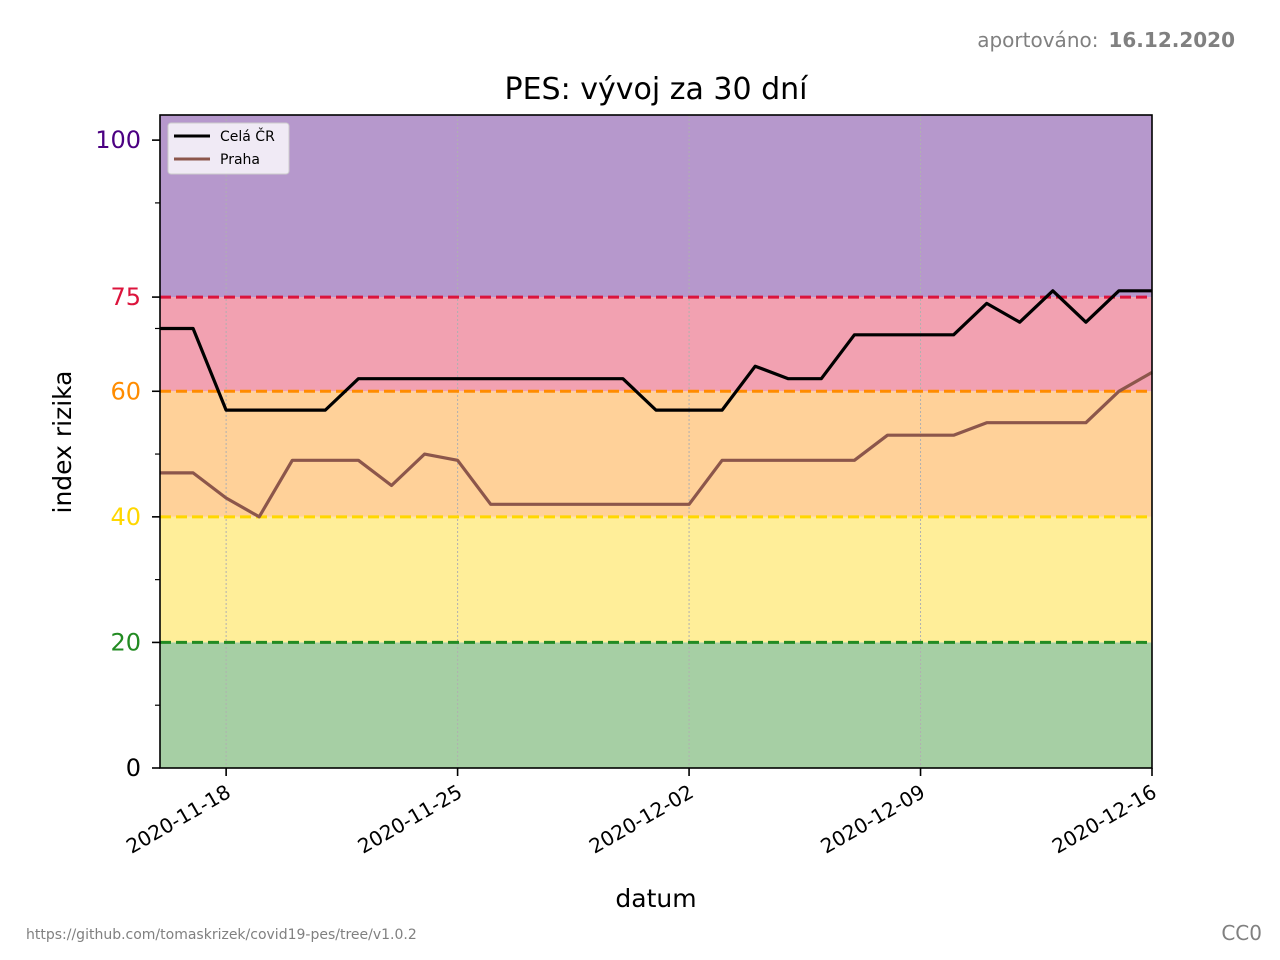 This screenshot has height=960, width=1280. What do you see at coordinates (125, 391) in the screenshot?
I see `y-tick-label-60: 60` at bounding box center [125, 391].